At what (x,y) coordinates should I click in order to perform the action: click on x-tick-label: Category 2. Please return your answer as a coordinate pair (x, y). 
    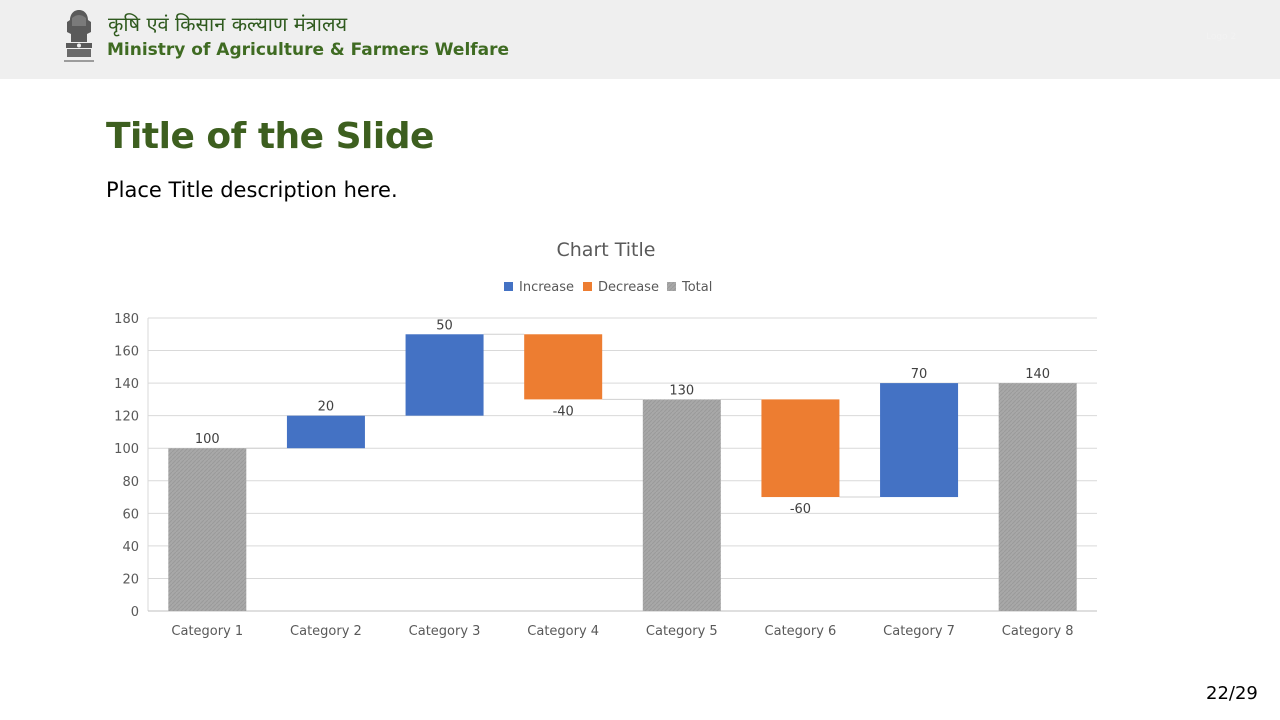
    Looking at the image, I should click on (326, 631).